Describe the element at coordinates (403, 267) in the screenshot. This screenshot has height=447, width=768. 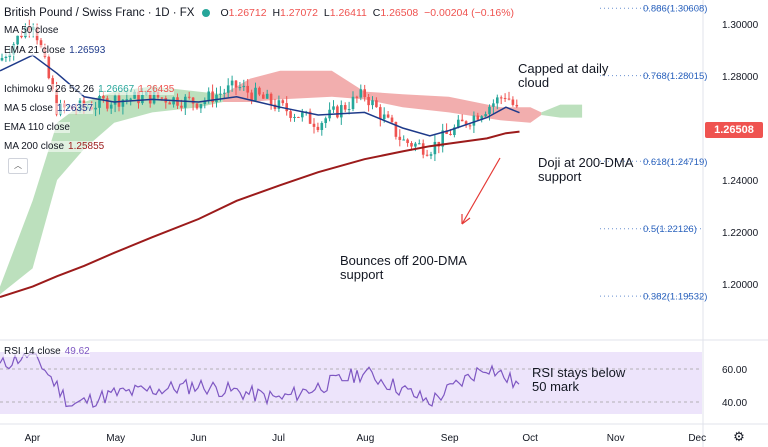
I see `annotation-bounces: Bounces off 200-DMA support` at that location.